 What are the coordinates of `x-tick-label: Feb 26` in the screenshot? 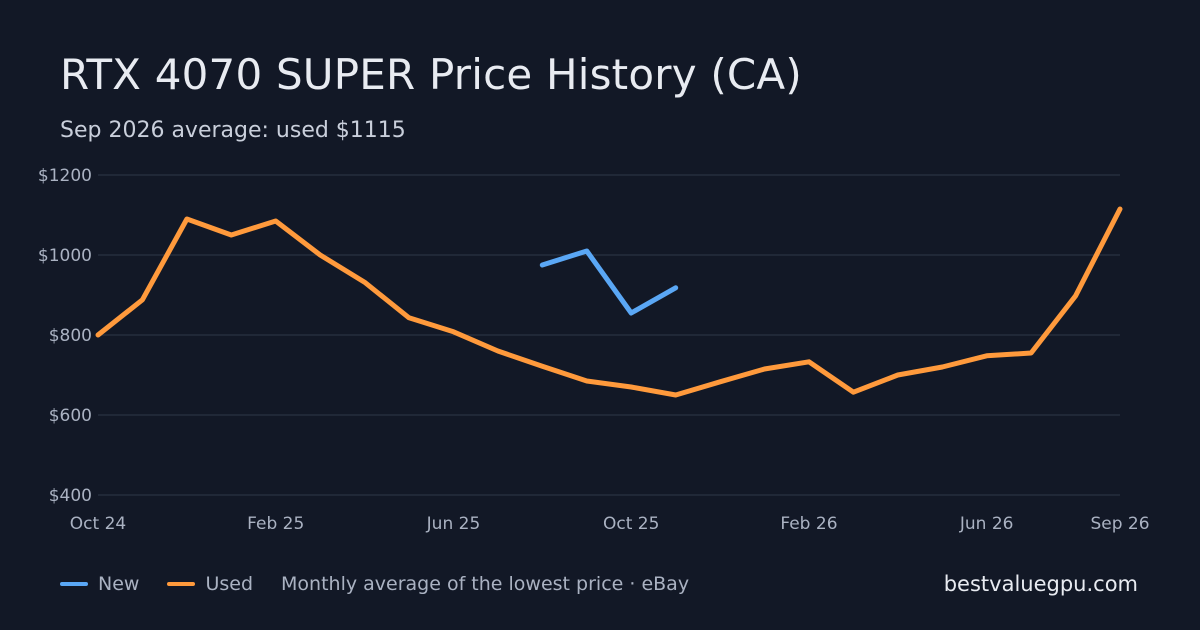 It's located at (808, 524).